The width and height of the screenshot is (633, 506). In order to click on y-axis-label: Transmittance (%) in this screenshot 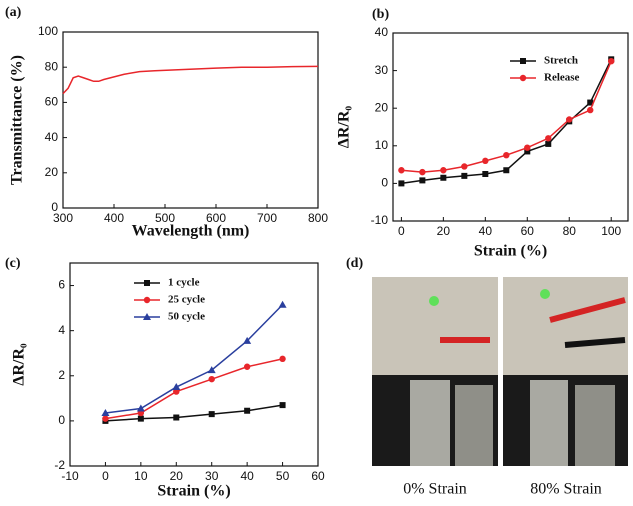, I will do `click(17, 120)`.